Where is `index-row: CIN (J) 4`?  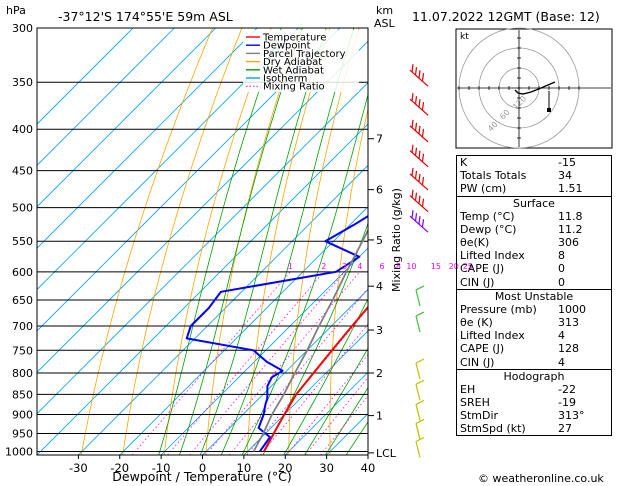
index-row: CIN (J) 4 is located at coordinates (534, 362).